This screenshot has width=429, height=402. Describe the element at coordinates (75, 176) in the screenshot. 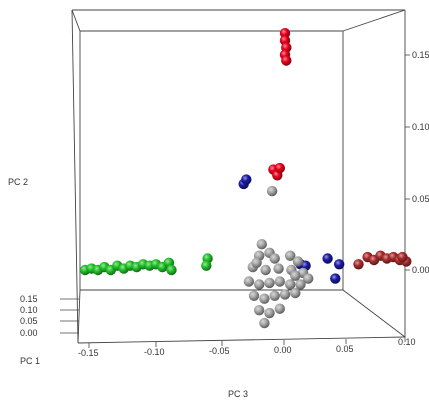

I see `box-front-left-edge` at that location.